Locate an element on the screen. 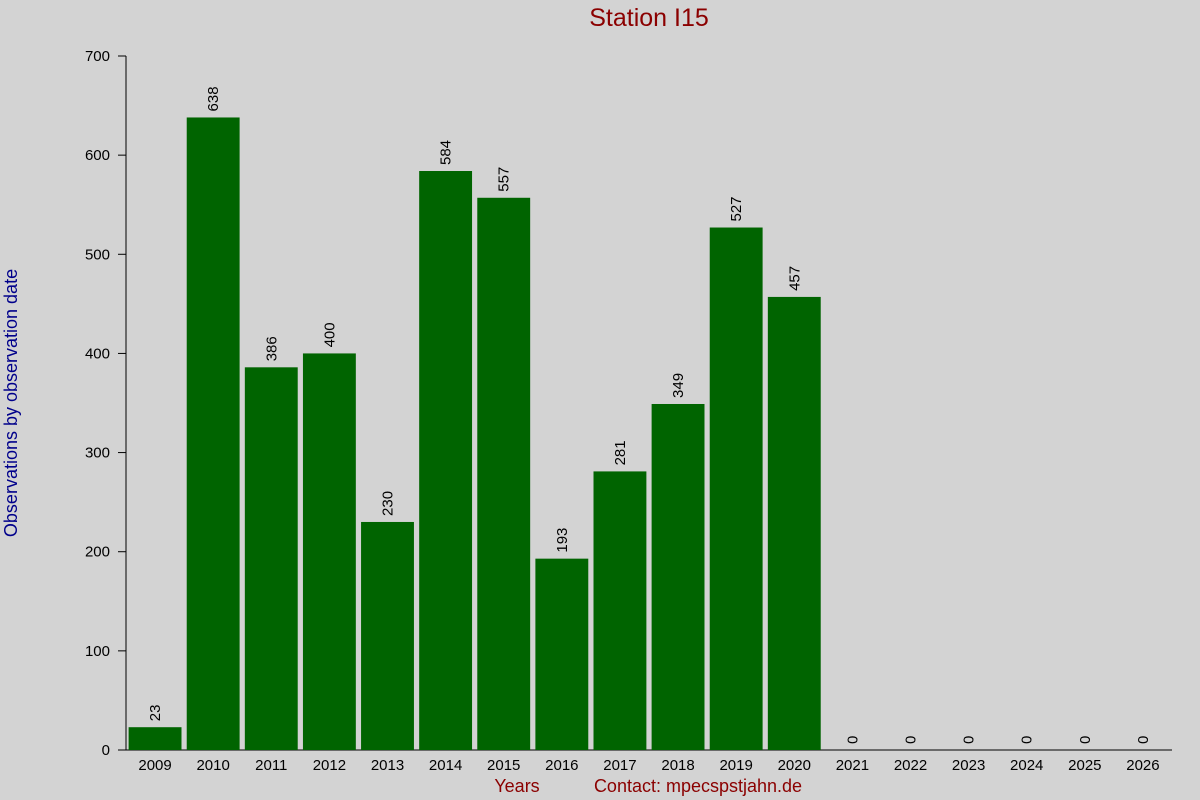  value-label: 349 is located at coordinates (678, 385).